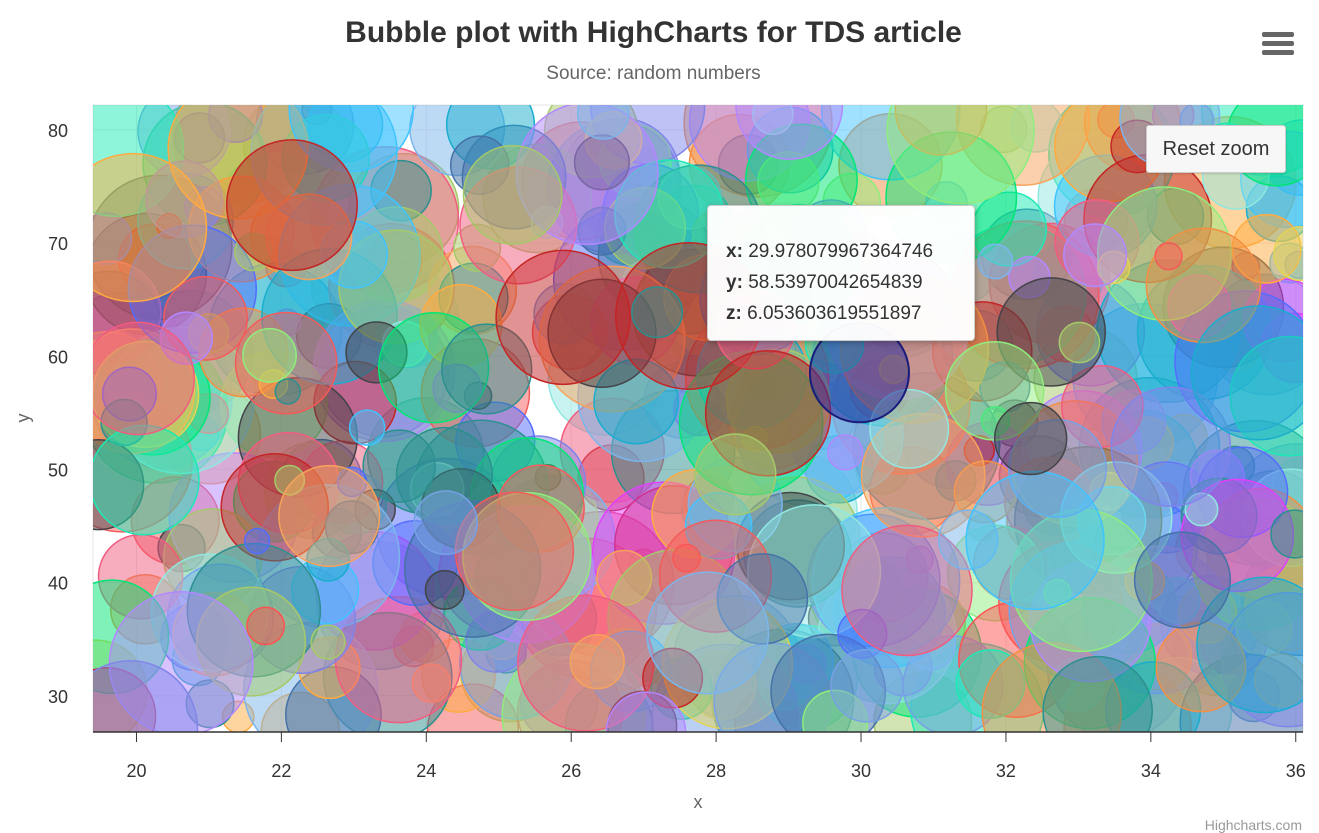 The height and width of the screenshot is (833, 1319). What do you see at coordinates (1006, 771) in the screenshot?
I see `x-tick-label: 32` at bounding box center [1006, 771].